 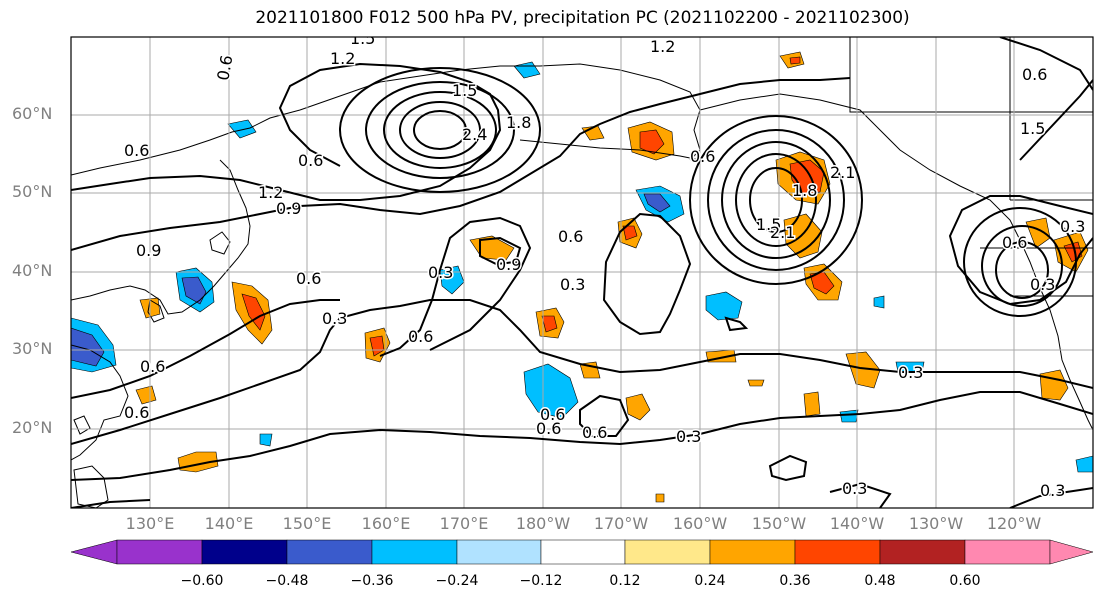 I want to click on colorbar-extend-low, so click(x=94, y=552).